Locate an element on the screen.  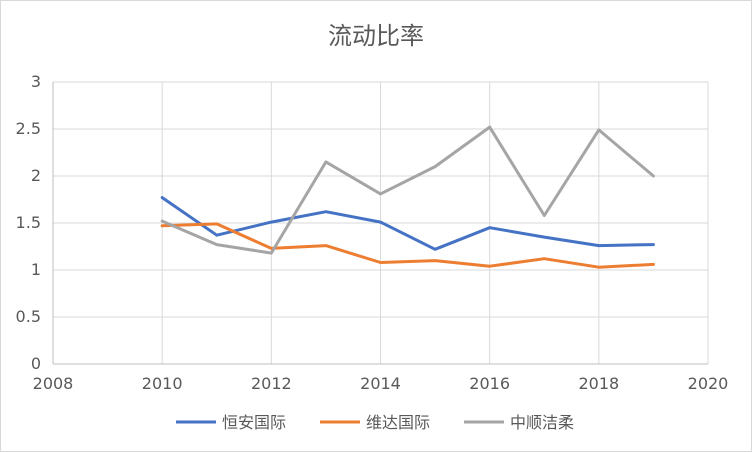
x-tick-label: 2012 is located at coordinates (271, 383).